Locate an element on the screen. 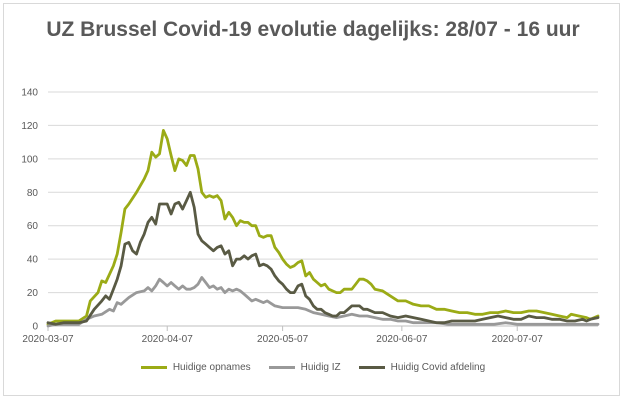 The width and height of the screenshot is (626, 402). y-tick-label-100: 100 is located at coordinates (29, 159).